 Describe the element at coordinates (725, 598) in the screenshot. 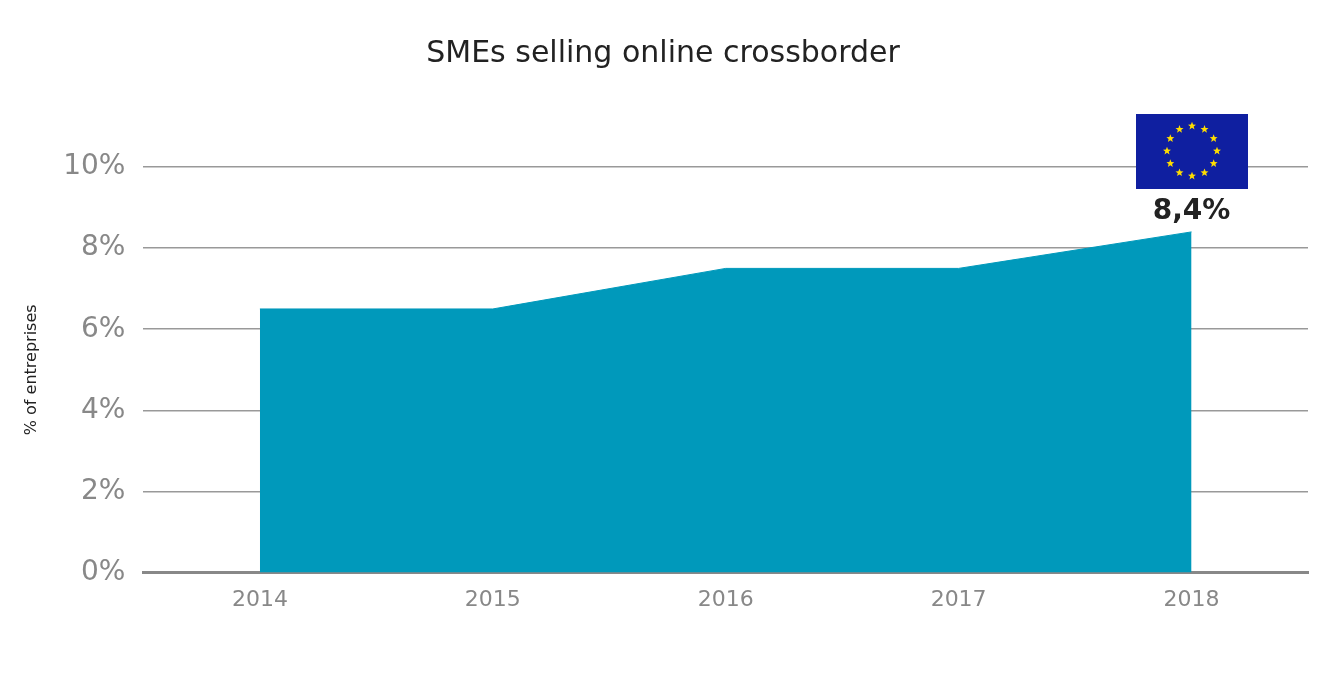

I see `x-tick-label: 2016` at that location.